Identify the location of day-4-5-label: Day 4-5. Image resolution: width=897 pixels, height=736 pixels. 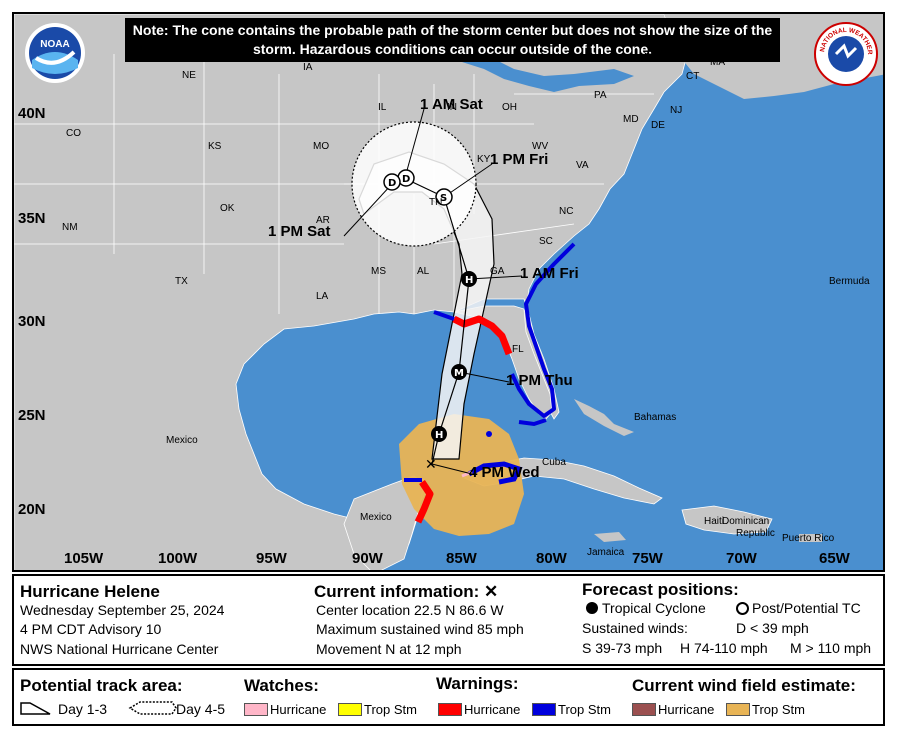
(201, 709).